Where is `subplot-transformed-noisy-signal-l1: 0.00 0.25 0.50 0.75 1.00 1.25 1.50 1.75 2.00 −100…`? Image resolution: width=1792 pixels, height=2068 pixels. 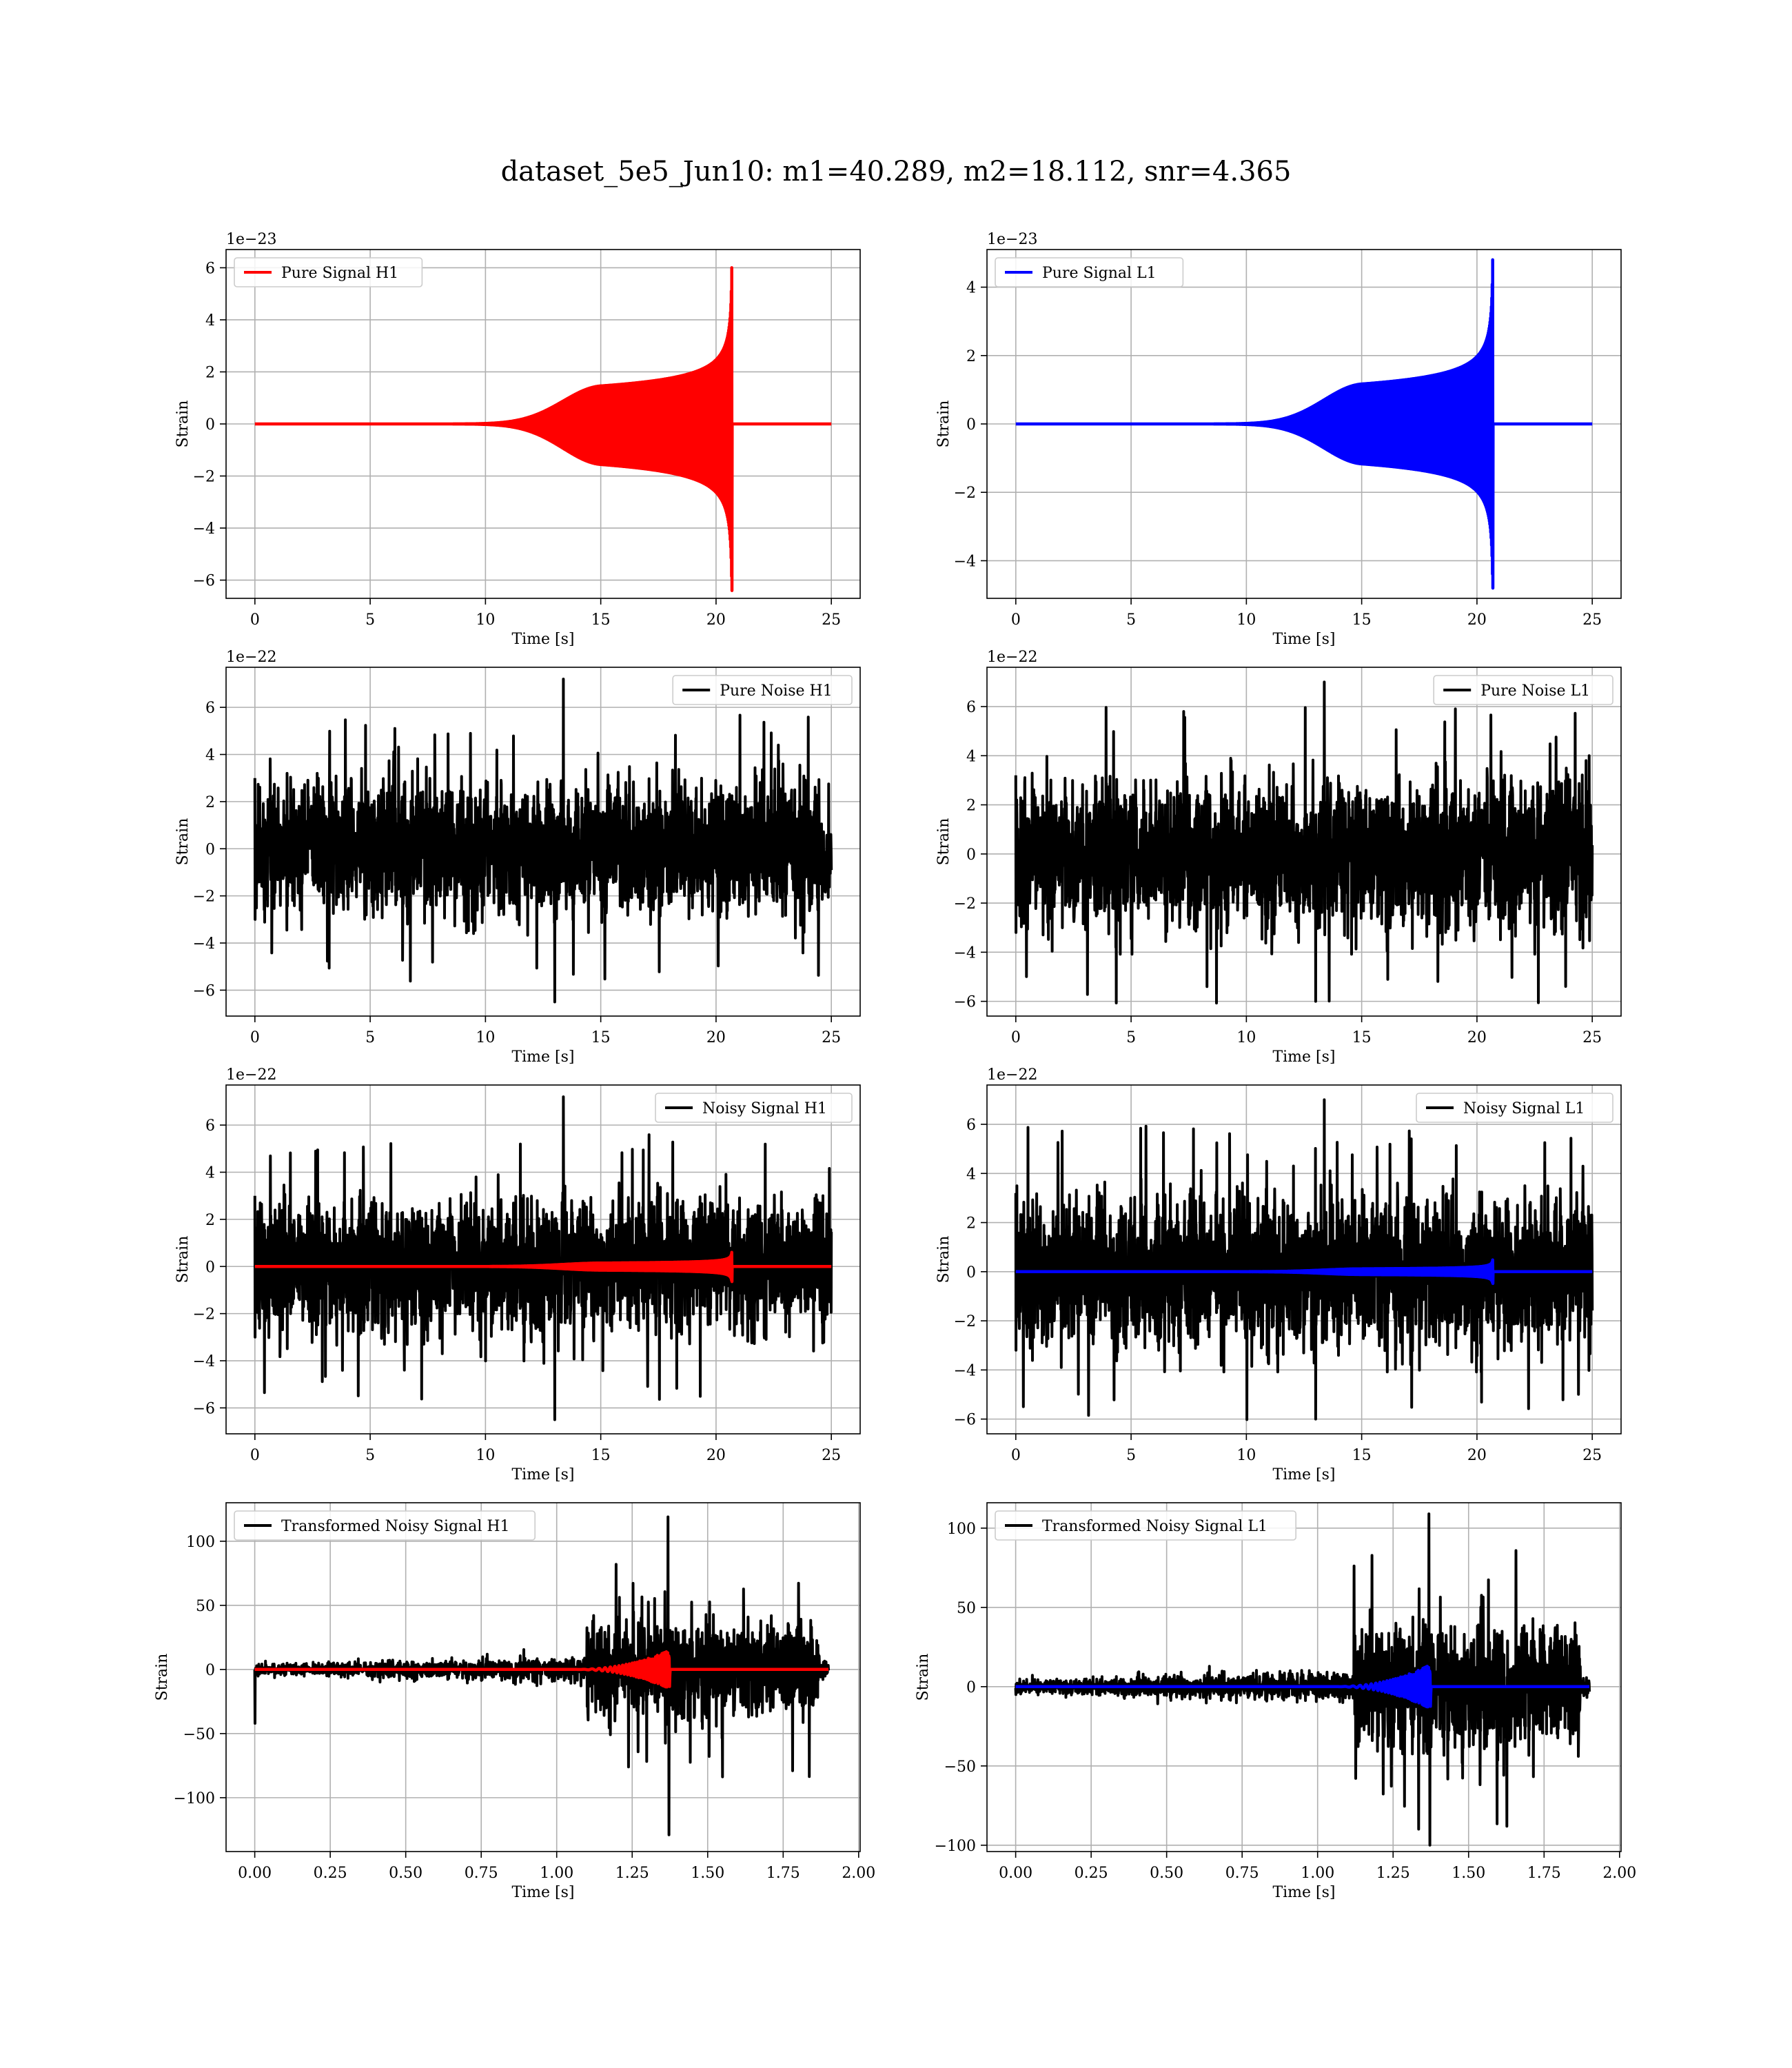 subplot-transformed-noisy-signal-l1: 0.00 0.25 0.50 0.75 1.00 1.25 1.50 1.75 2.00 −100… is located at coordinates (1275, 1702).